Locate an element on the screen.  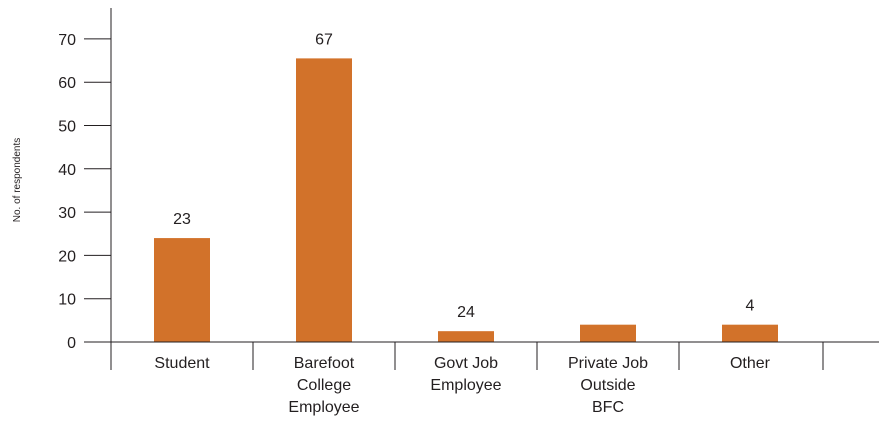
x-tick-label-line: College is located at coordinates (324, 385).